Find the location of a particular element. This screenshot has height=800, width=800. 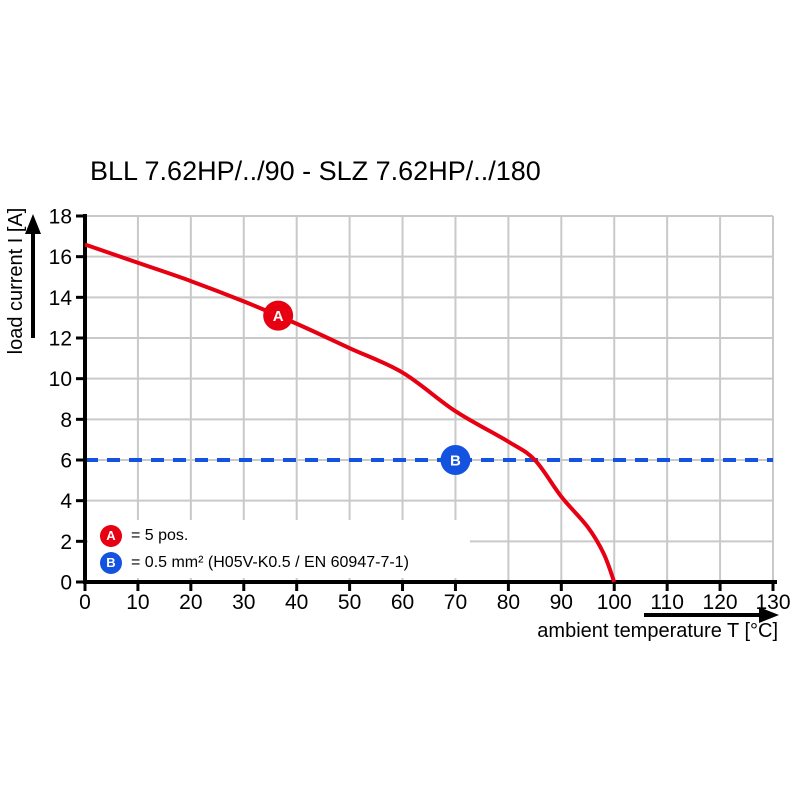

x-tick-label: 70 is located at coordinates (455, 602).